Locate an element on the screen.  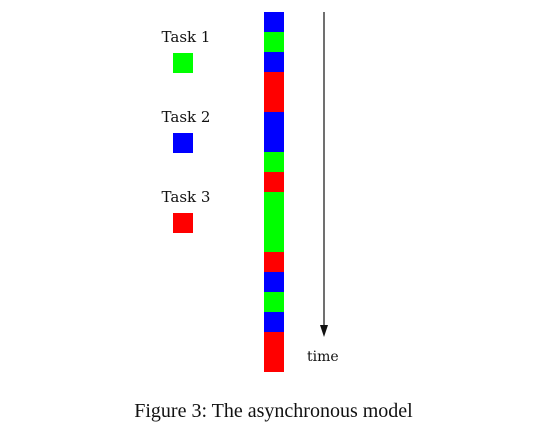
legend-label-task-1: Task 1 is located at coordinates (186, 37).